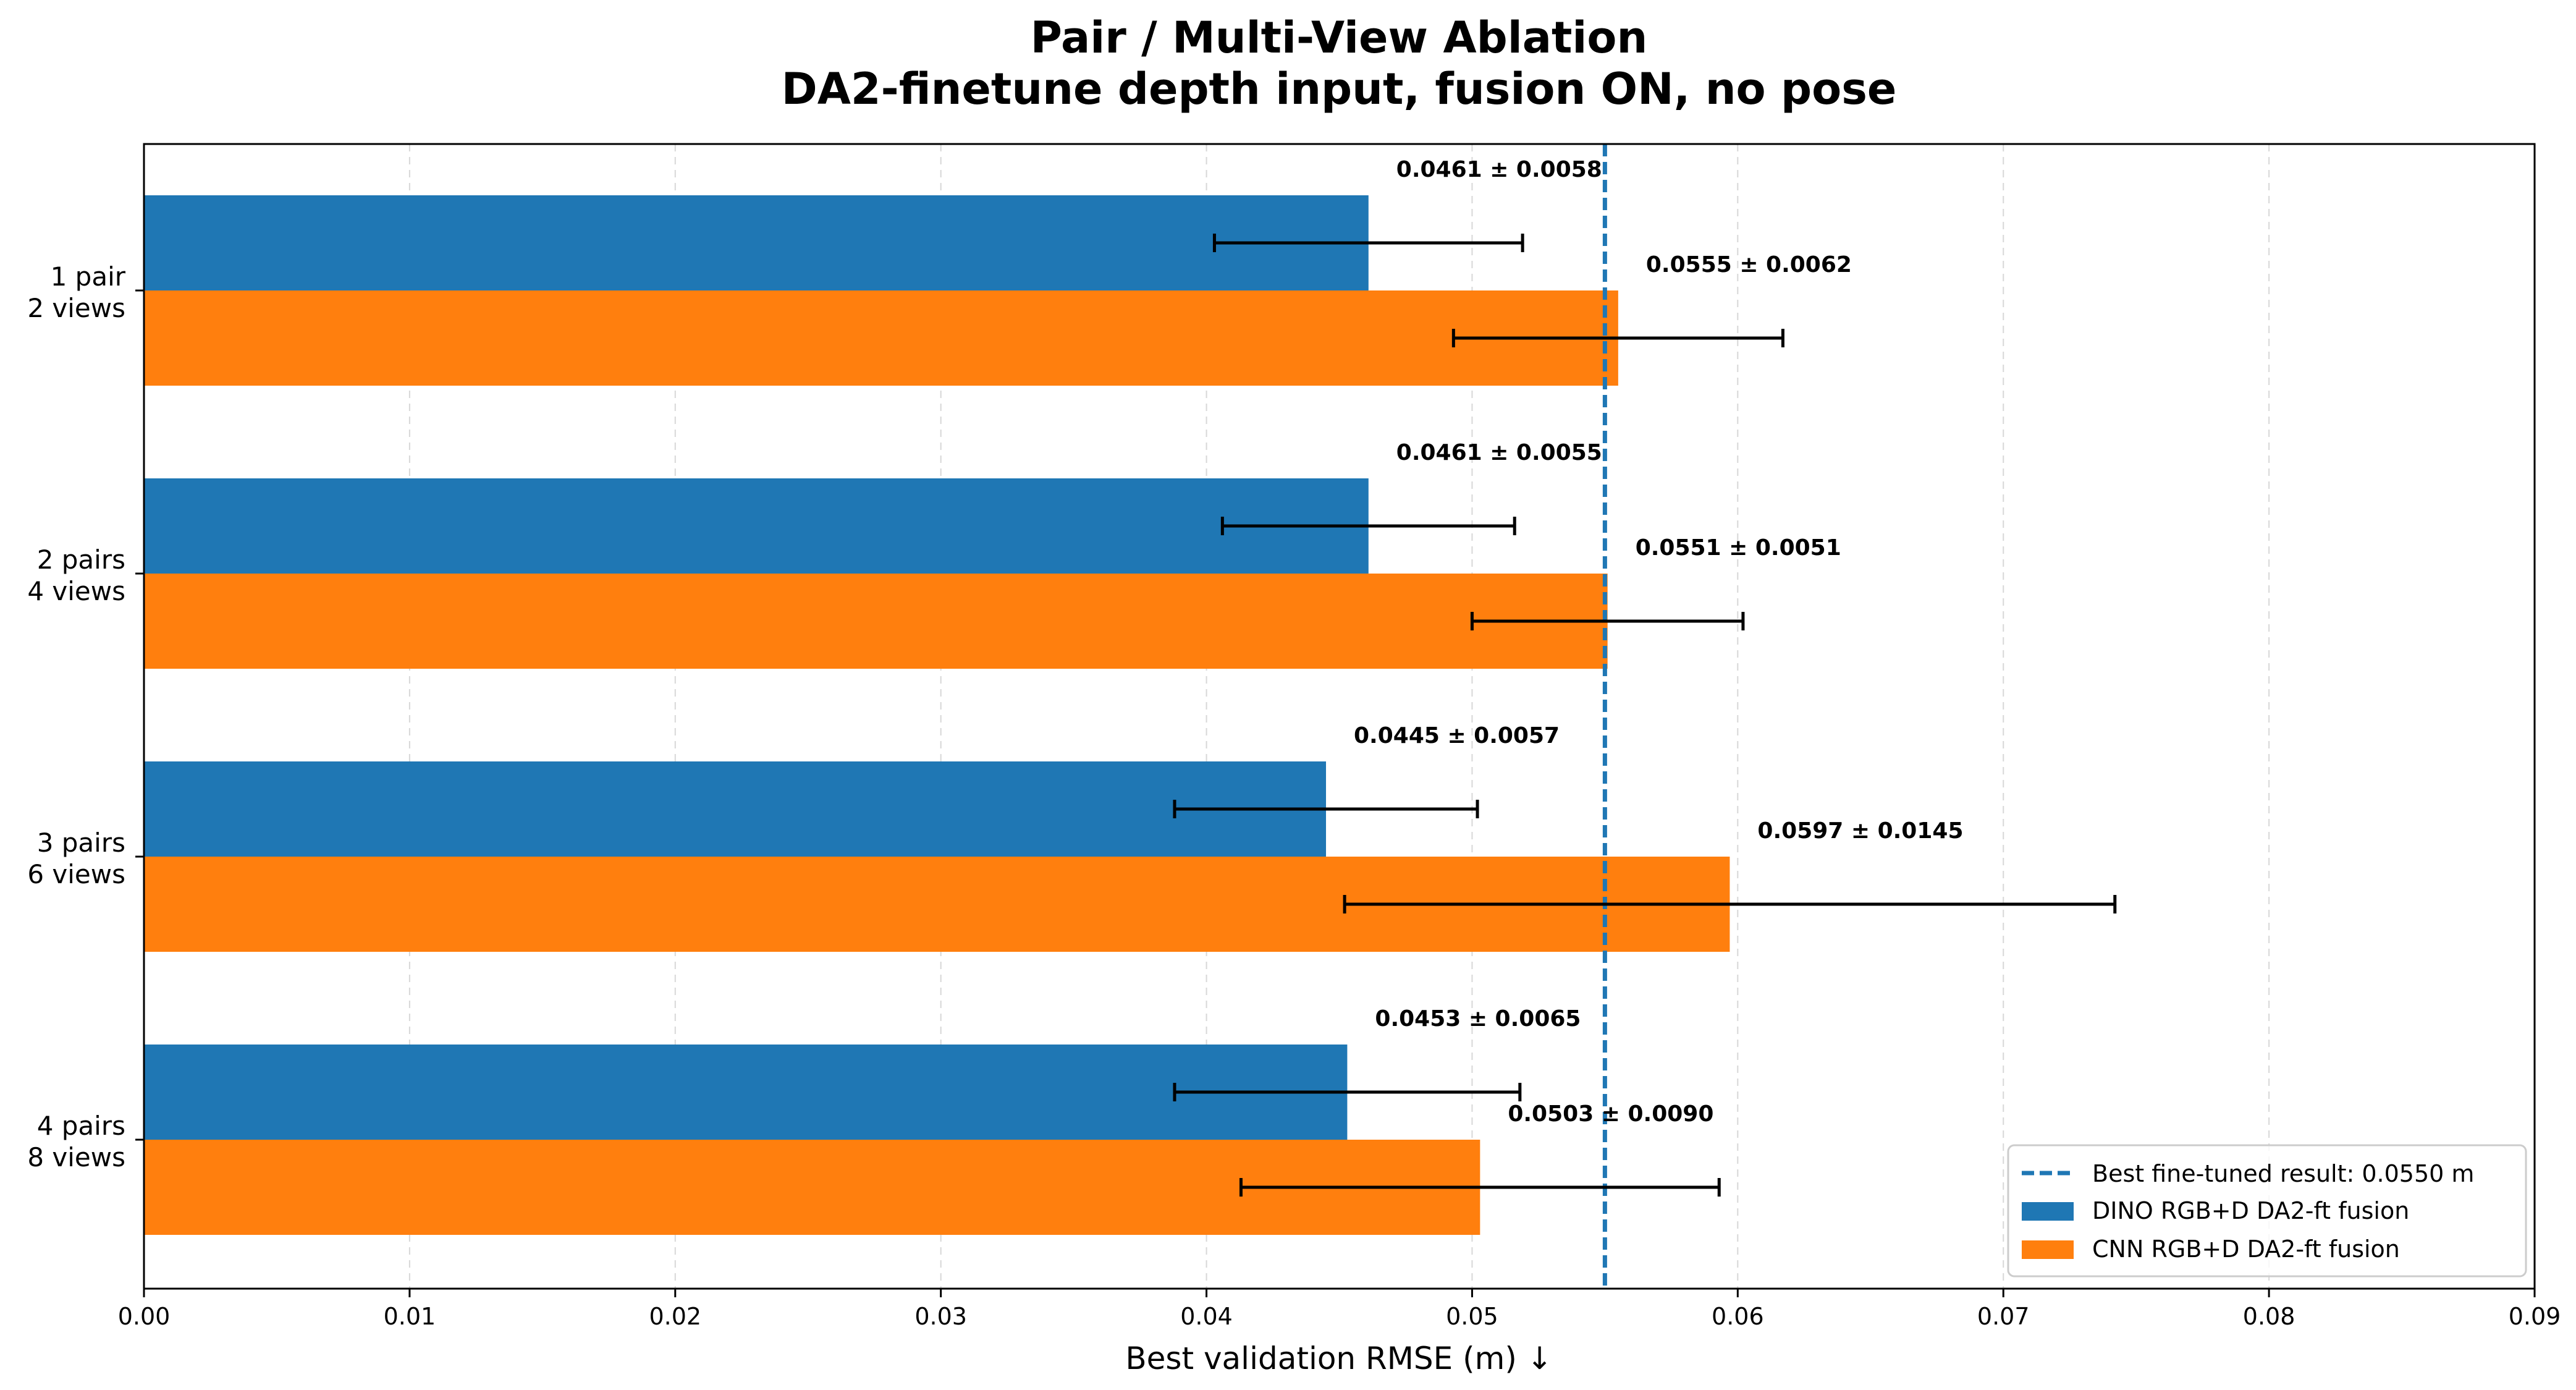  What do you see at coordinates (1338, 1358) in the screenshot?
I see `x-axis-label: Best validation RMSE (m) ↓` at bounding box center [1338, 1358].